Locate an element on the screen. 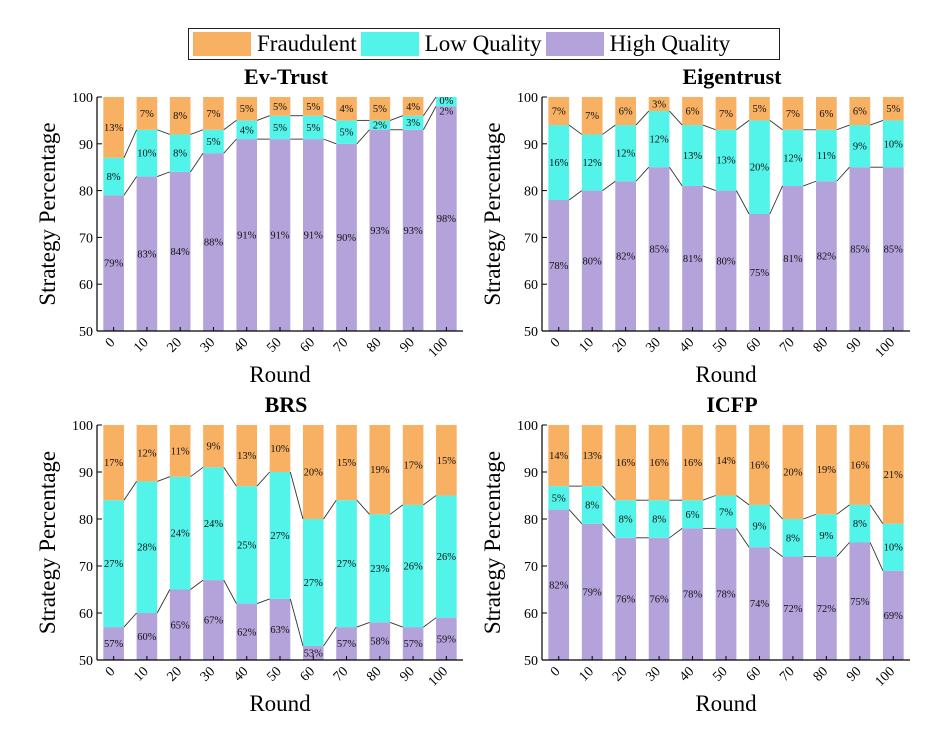  data-label-low-quality-0: 8% is located at coordinates (114, 177).